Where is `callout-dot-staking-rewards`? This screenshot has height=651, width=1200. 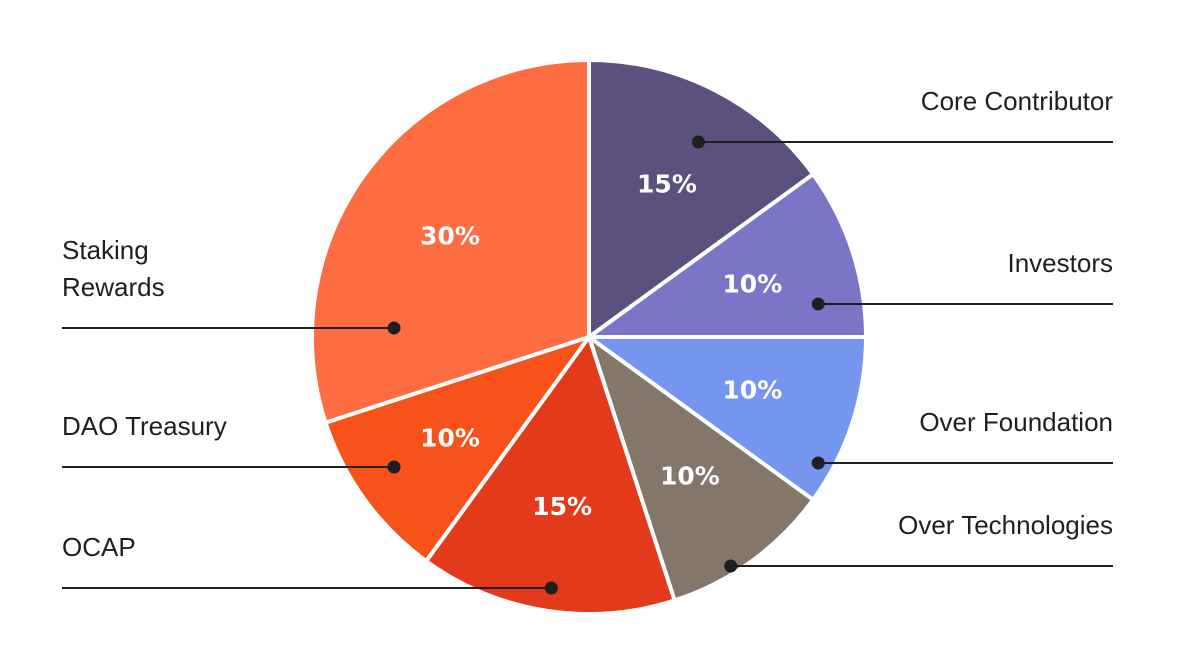
callout-dot-staking-rewards is located at coordinates (394, 328).